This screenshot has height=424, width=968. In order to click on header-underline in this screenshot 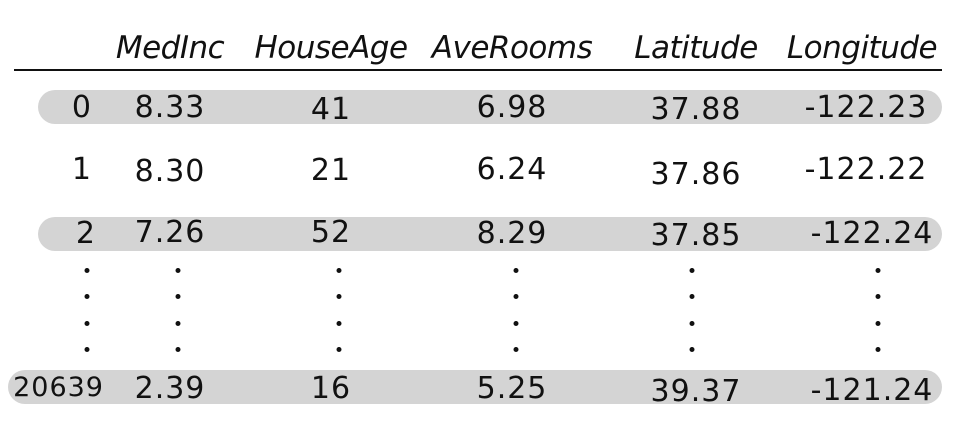, I will do `click(478, 70)`.